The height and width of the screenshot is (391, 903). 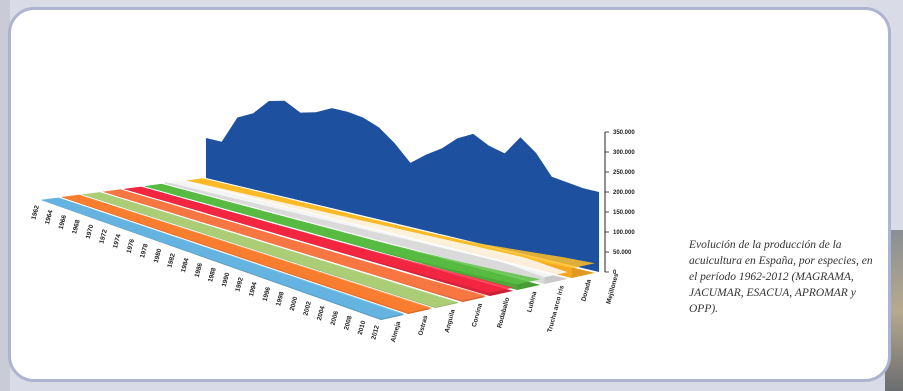 I want to click on series-label: Trucha arco iris, so click(x=555, y=308).